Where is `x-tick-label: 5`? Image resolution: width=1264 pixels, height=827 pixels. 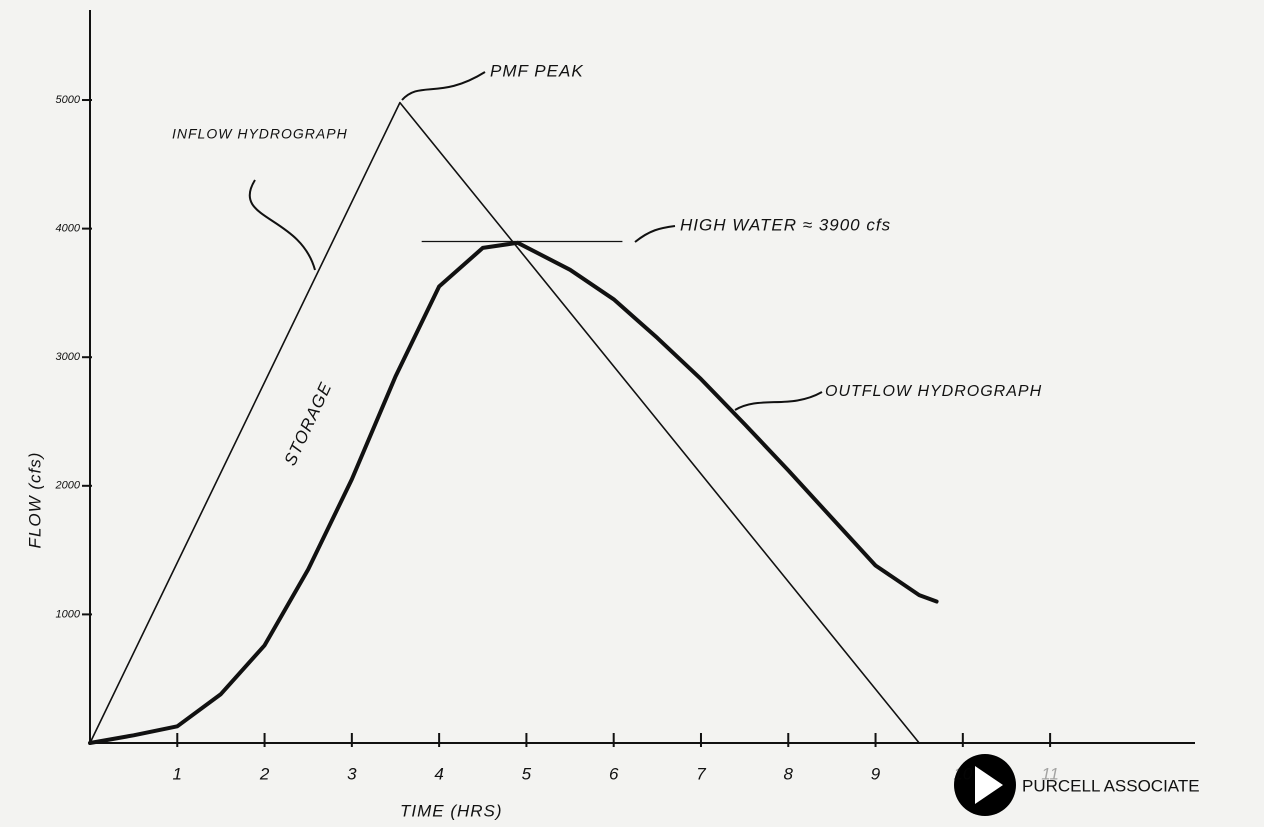
x-tick-label: 5 is located at coordinates (527, 773).